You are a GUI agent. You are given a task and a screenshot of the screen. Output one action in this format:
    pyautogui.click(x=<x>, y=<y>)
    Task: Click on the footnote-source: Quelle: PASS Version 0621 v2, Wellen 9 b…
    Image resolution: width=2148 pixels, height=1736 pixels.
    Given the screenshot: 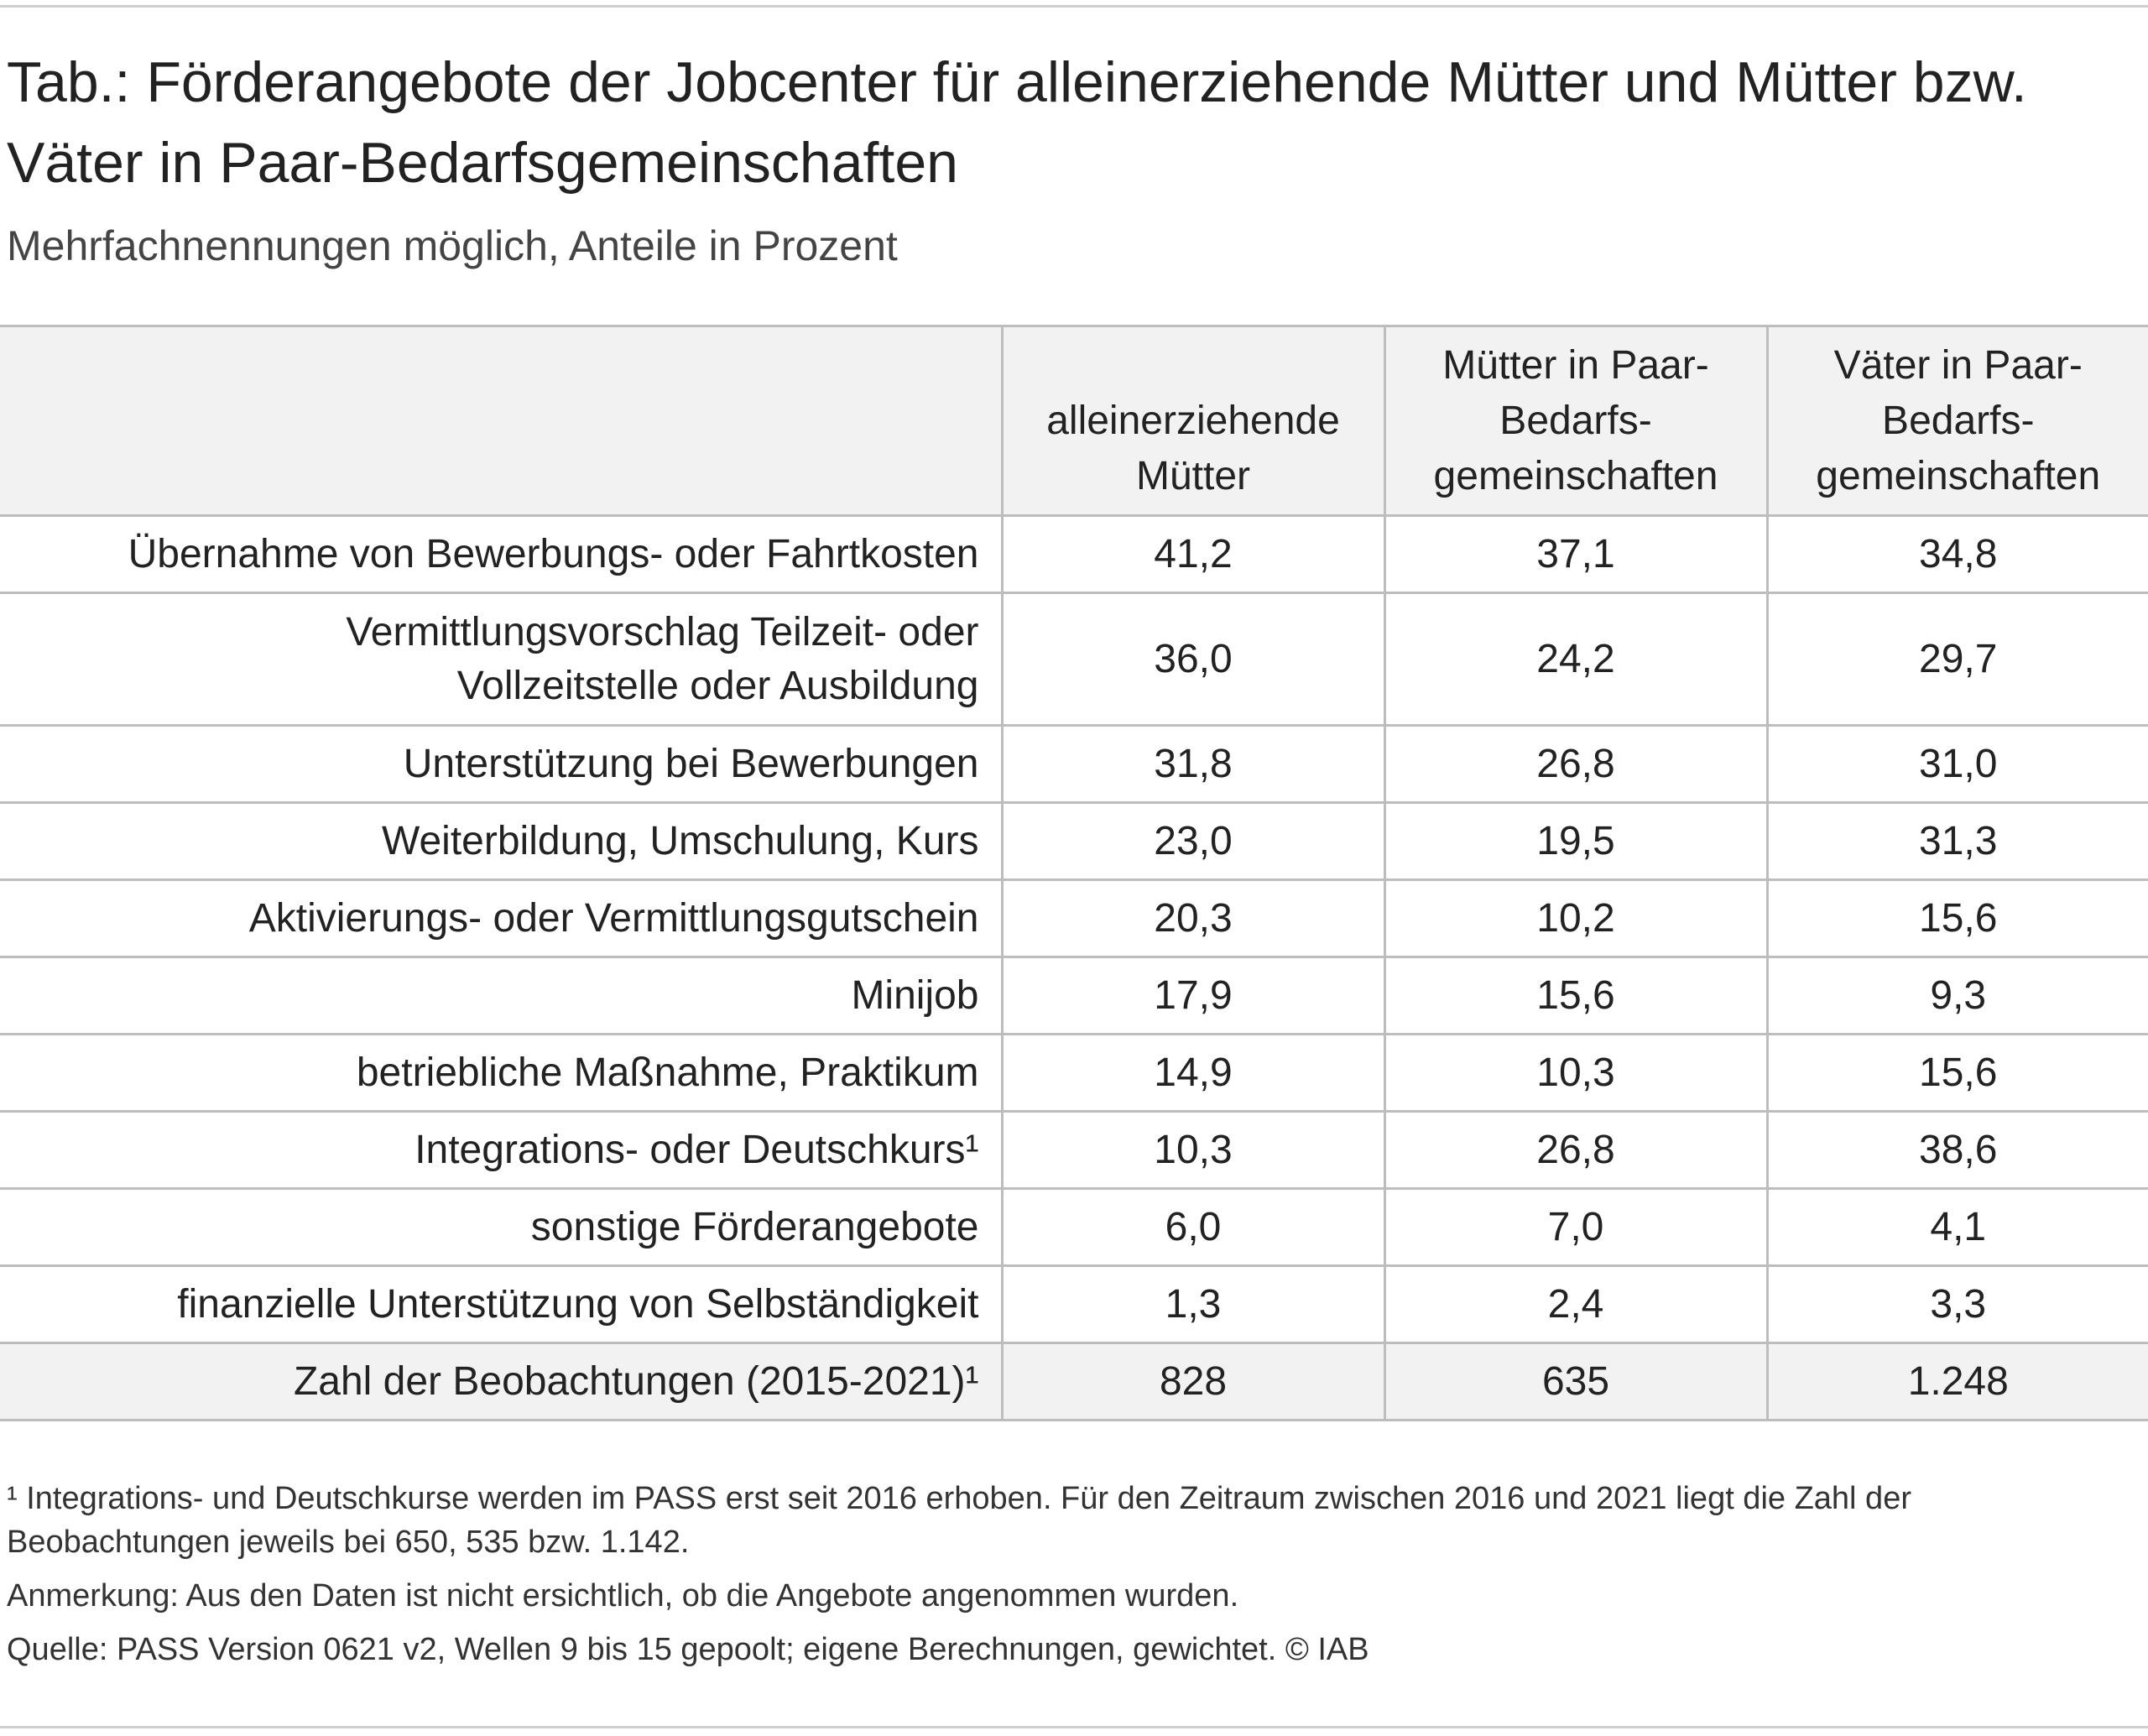 What is the action you would take?
    pyautogui.click(x=688, y=1650)
    